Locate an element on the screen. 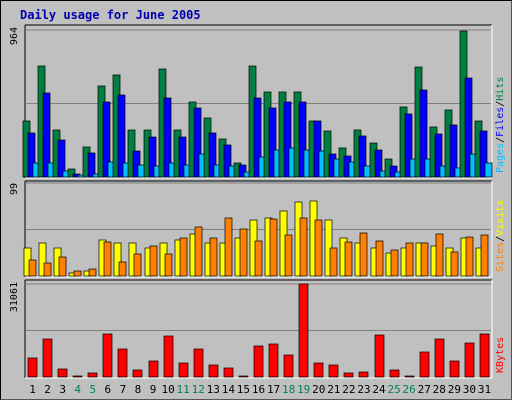  x-tick-day: 31 is located at coordinates (484, 389).